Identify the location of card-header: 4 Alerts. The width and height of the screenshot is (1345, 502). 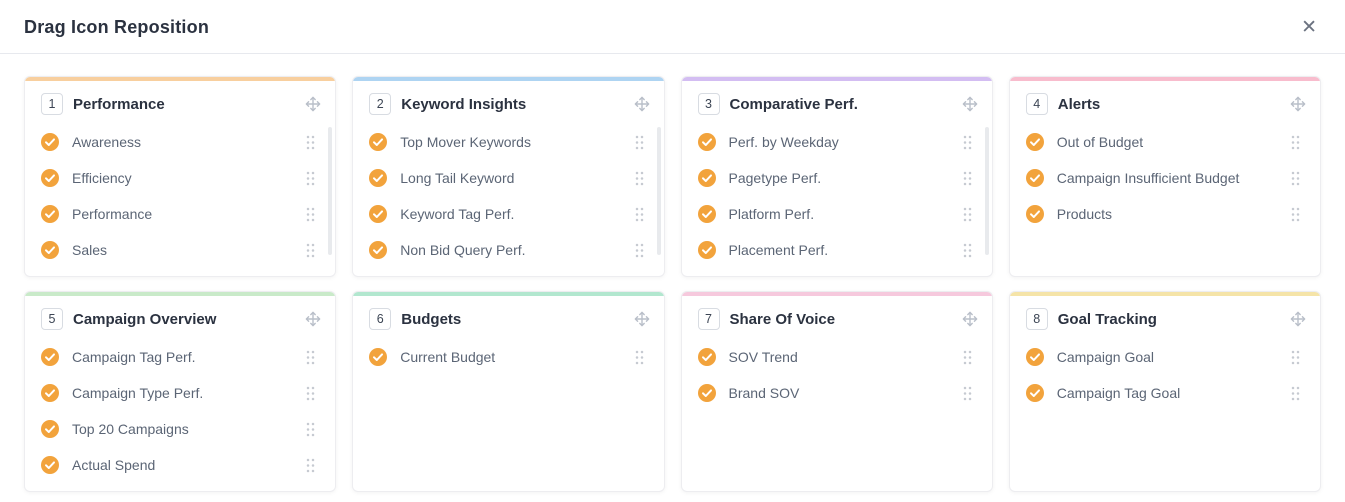
(1165, 102).